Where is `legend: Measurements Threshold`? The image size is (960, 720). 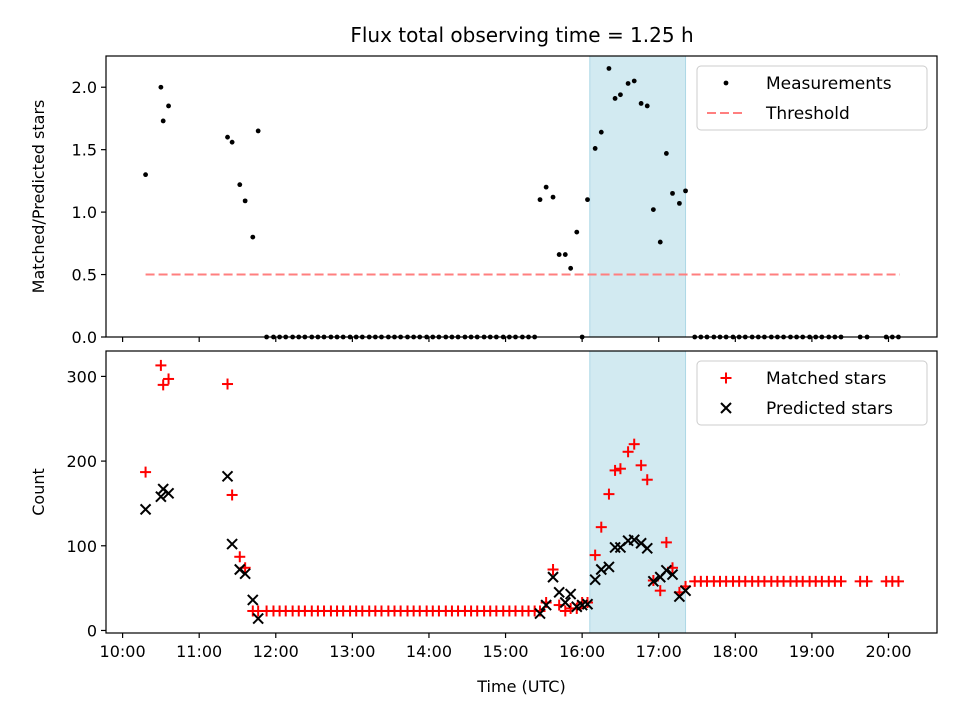
legend: Measurements Threshold is located at coordinates (812, 98).